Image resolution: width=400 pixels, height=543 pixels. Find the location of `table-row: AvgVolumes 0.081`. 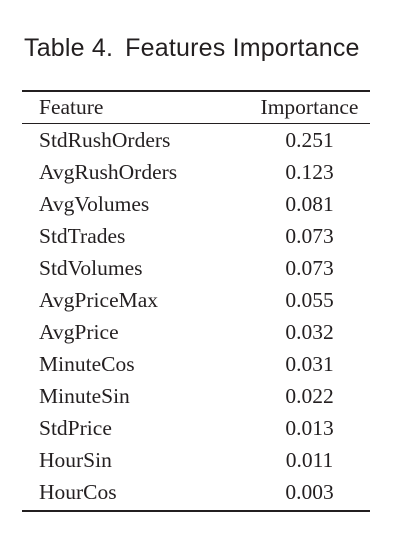

table-row: AvgVolumes 0.081 is located at coordinates (196, 204).